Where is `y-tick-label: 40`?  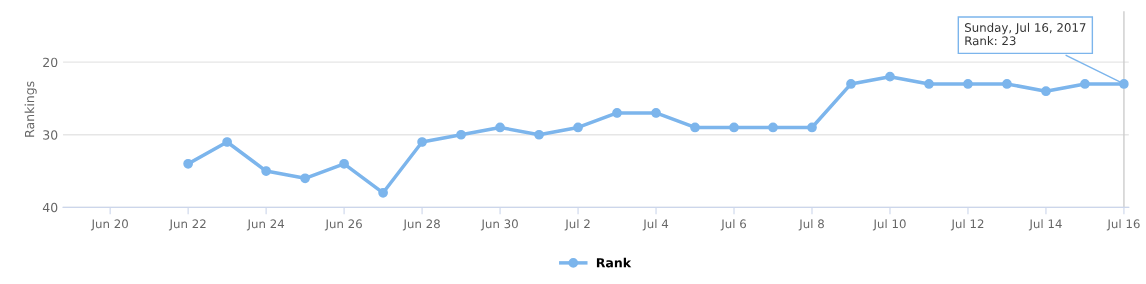 y-tick-label: 40 is located at coordinates (50, 207).